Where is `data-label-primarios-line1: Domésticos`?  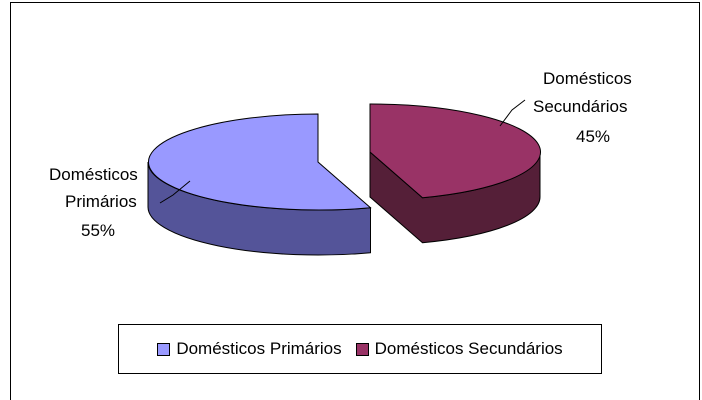
data-label-primarios-line1: Domésticos is located at coordinates (93, 174).